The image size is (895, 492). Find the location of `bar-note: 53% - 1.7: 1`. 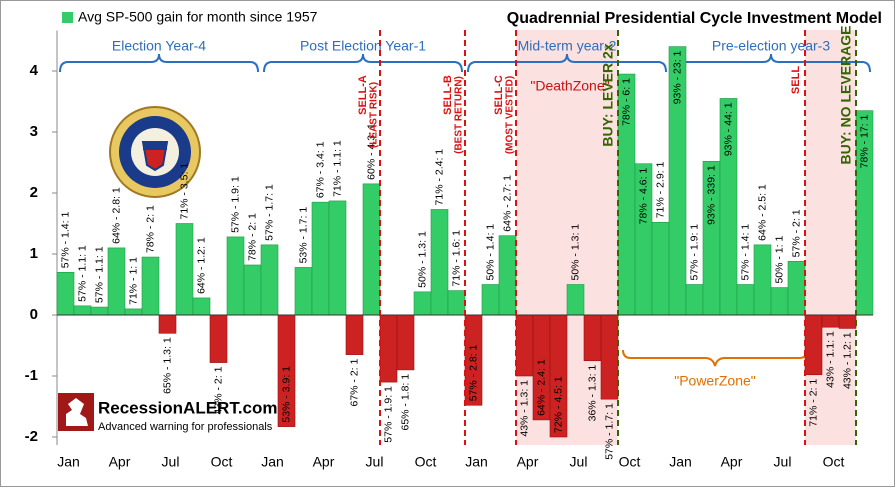

bar-note: 53% - 1.7: 1 is located at coordinates (303, 235).